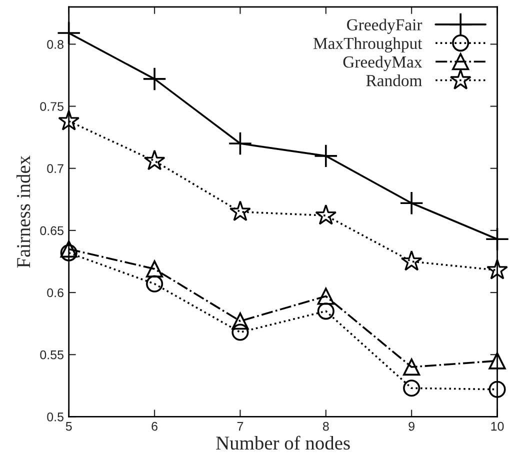 This screenshot has height=463, width=510. What do you see at coordinates (69, 426) in the screenshot?
I see `x-tick-label: 5` at bounding box center [69, 426].